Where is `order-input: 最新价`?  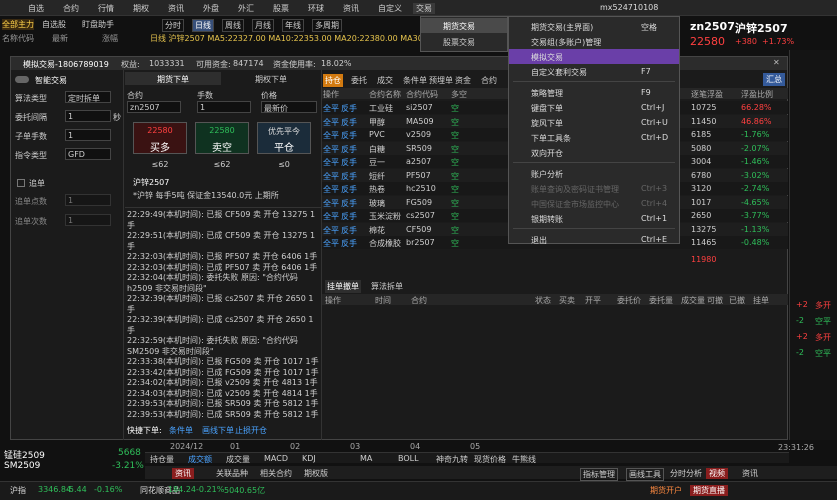 order-input: 最新价 is located at coordinates (289, 107).